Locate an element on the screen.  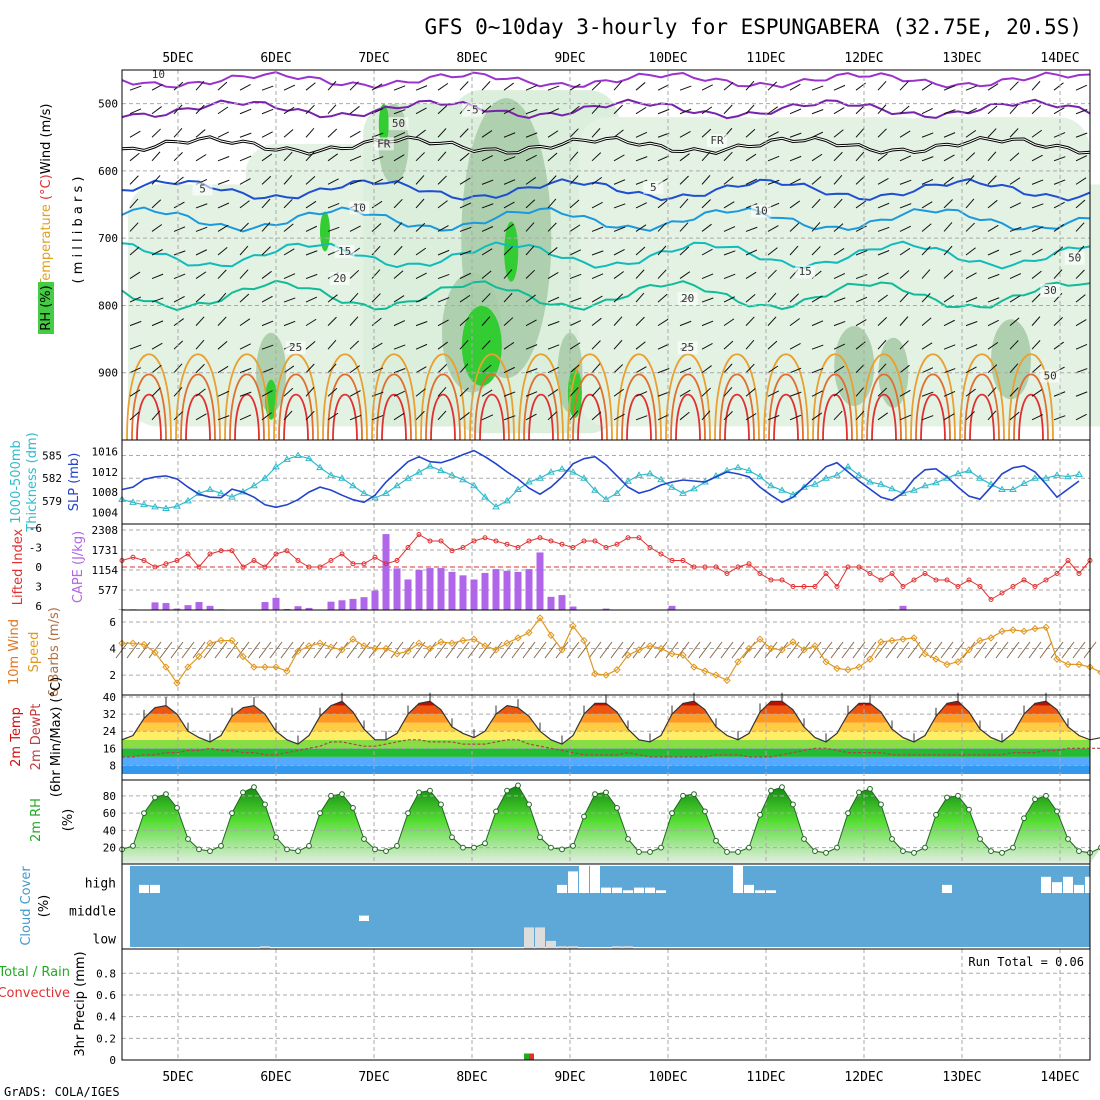
cape-tick: 2308 is located at coordinates (105, 530).